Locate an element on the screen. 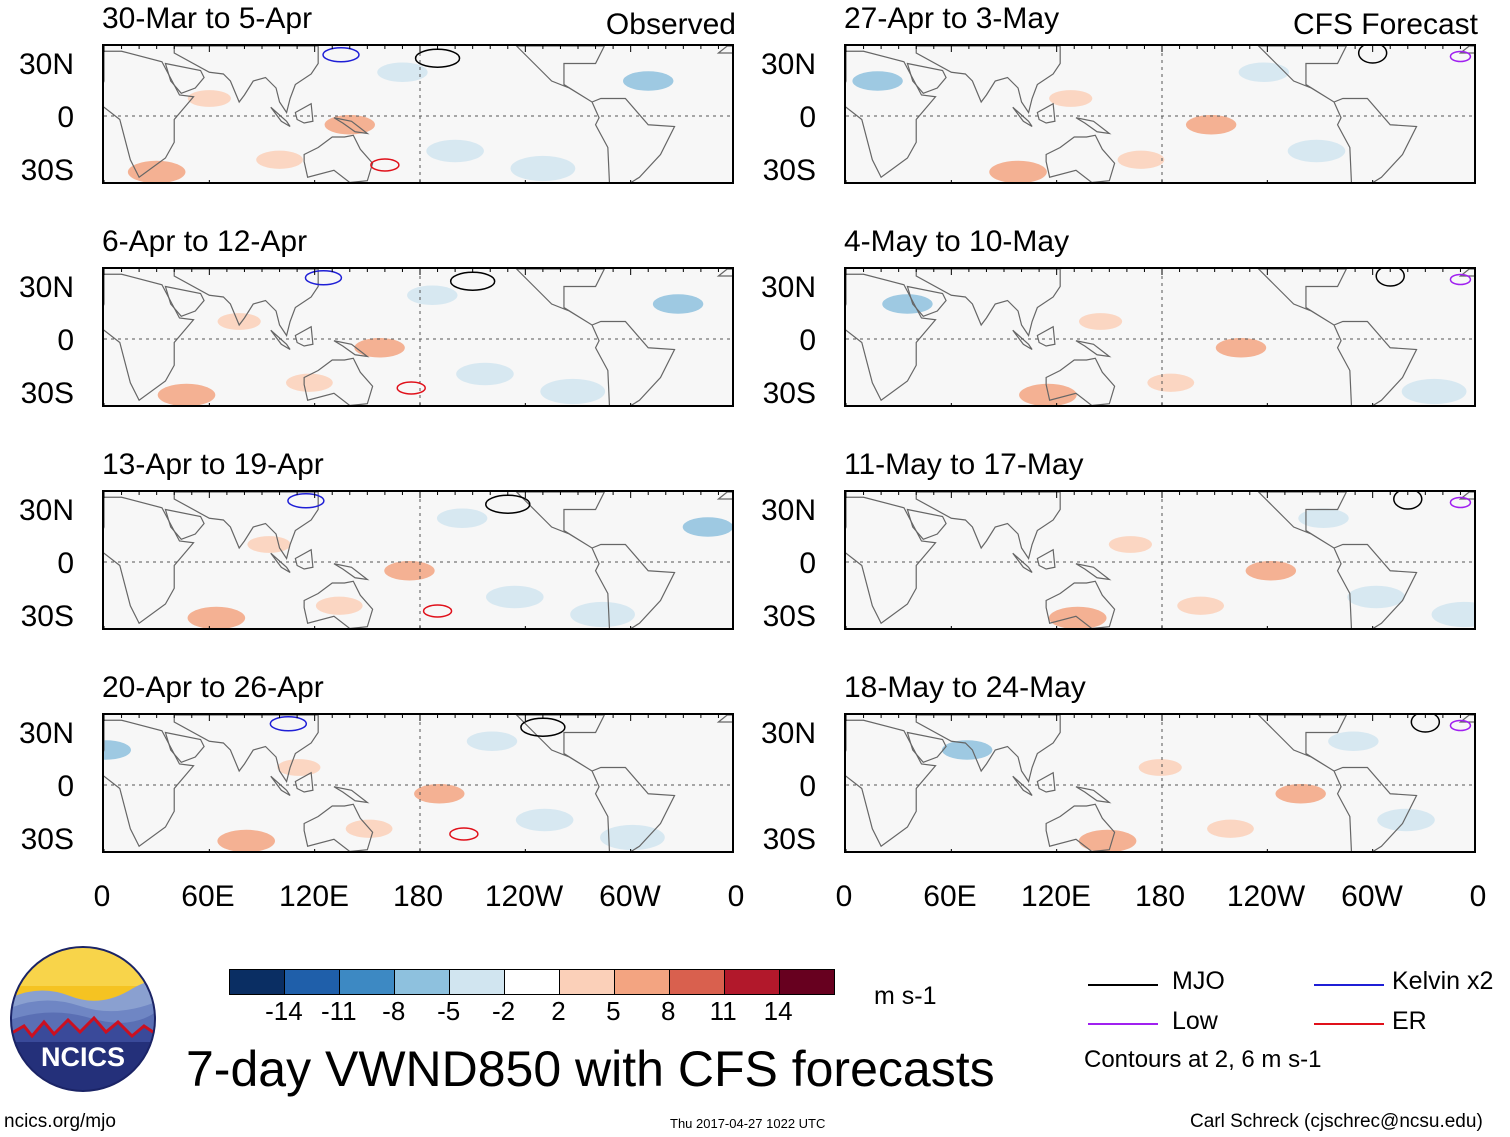  colorbar-tick-label: -2 is located at coordinates (503, 1011).